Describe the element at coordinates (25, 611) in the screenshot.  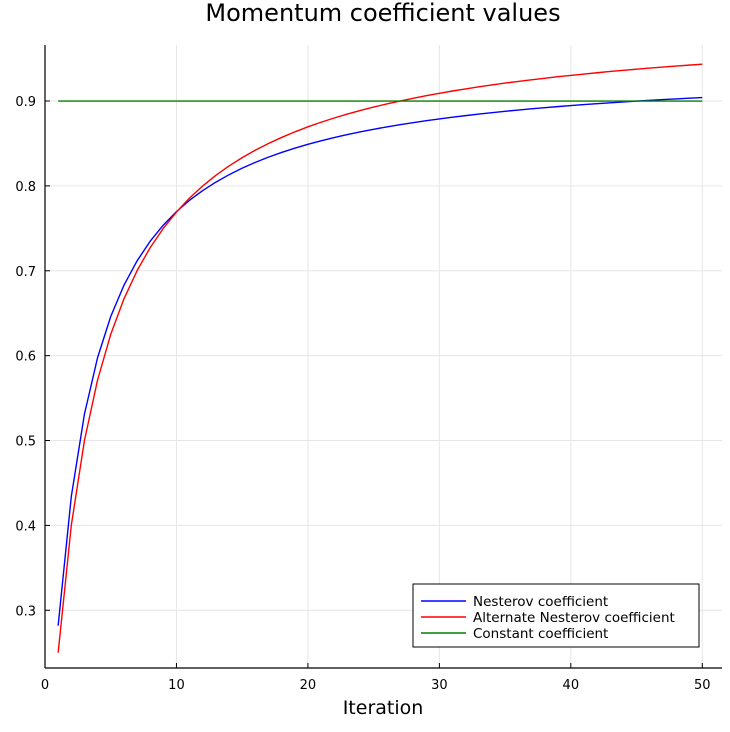
I see `y-tick-label: 0.3` at that location.